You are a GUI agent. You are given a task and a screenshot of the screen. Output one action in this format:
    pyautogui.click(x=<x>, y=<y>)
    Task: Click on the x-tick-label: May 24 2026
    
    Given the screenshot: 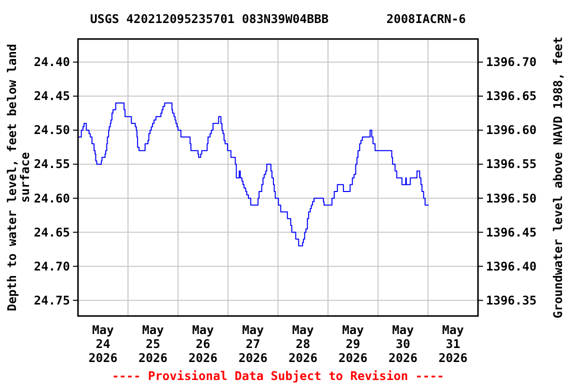 What is the action you would take?
    pyautogui.click(x=103, y=344)
    